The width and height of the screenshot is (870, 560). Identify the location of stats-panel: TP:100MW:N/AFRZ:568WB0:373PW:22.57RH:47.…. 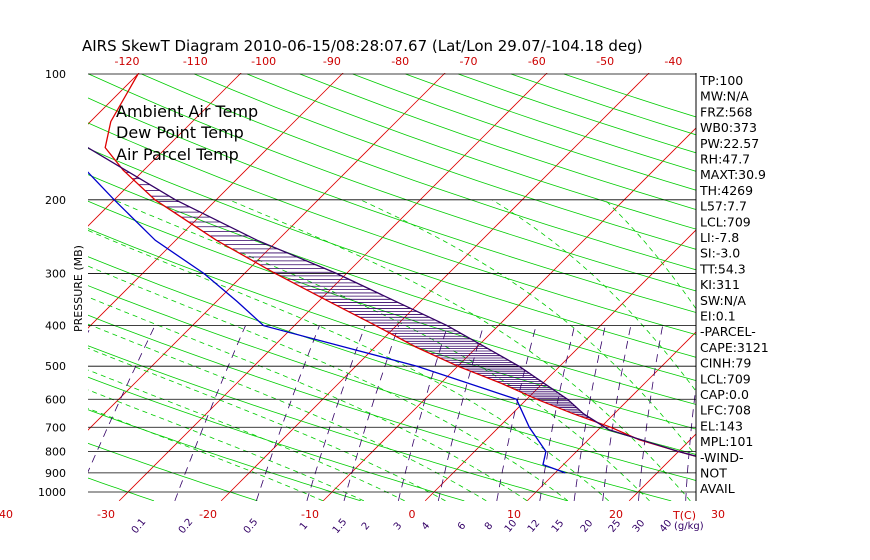
(734, 284).